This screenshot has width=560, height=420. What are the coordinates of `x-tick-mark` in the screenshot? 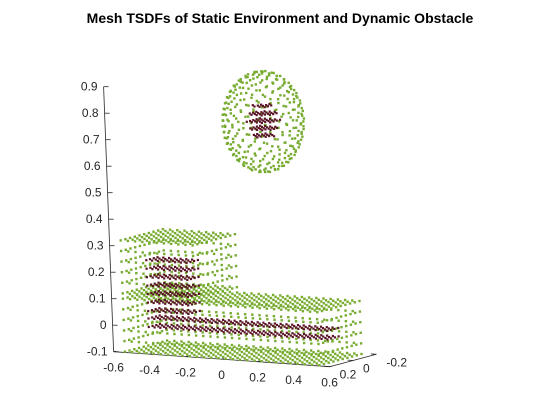 It's located at (187, 356).